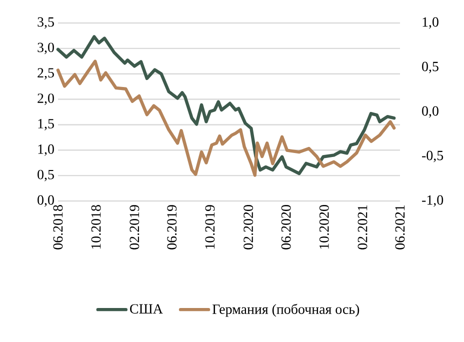  I want to click on y-tick-label: 1,0, so click(46, 150).